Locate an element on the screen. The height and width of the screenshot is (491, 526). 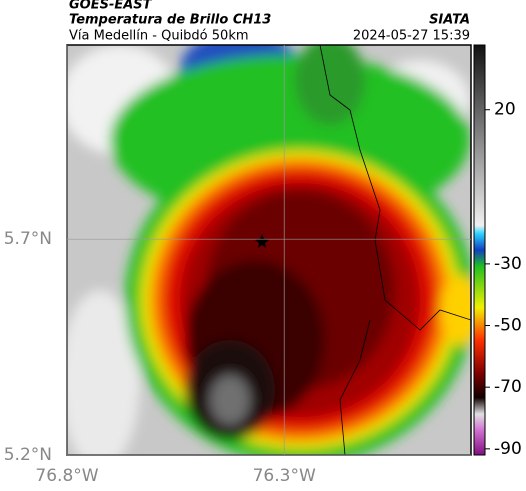
y-tick-label: 5.7°N is located at coordinates (28, 239).